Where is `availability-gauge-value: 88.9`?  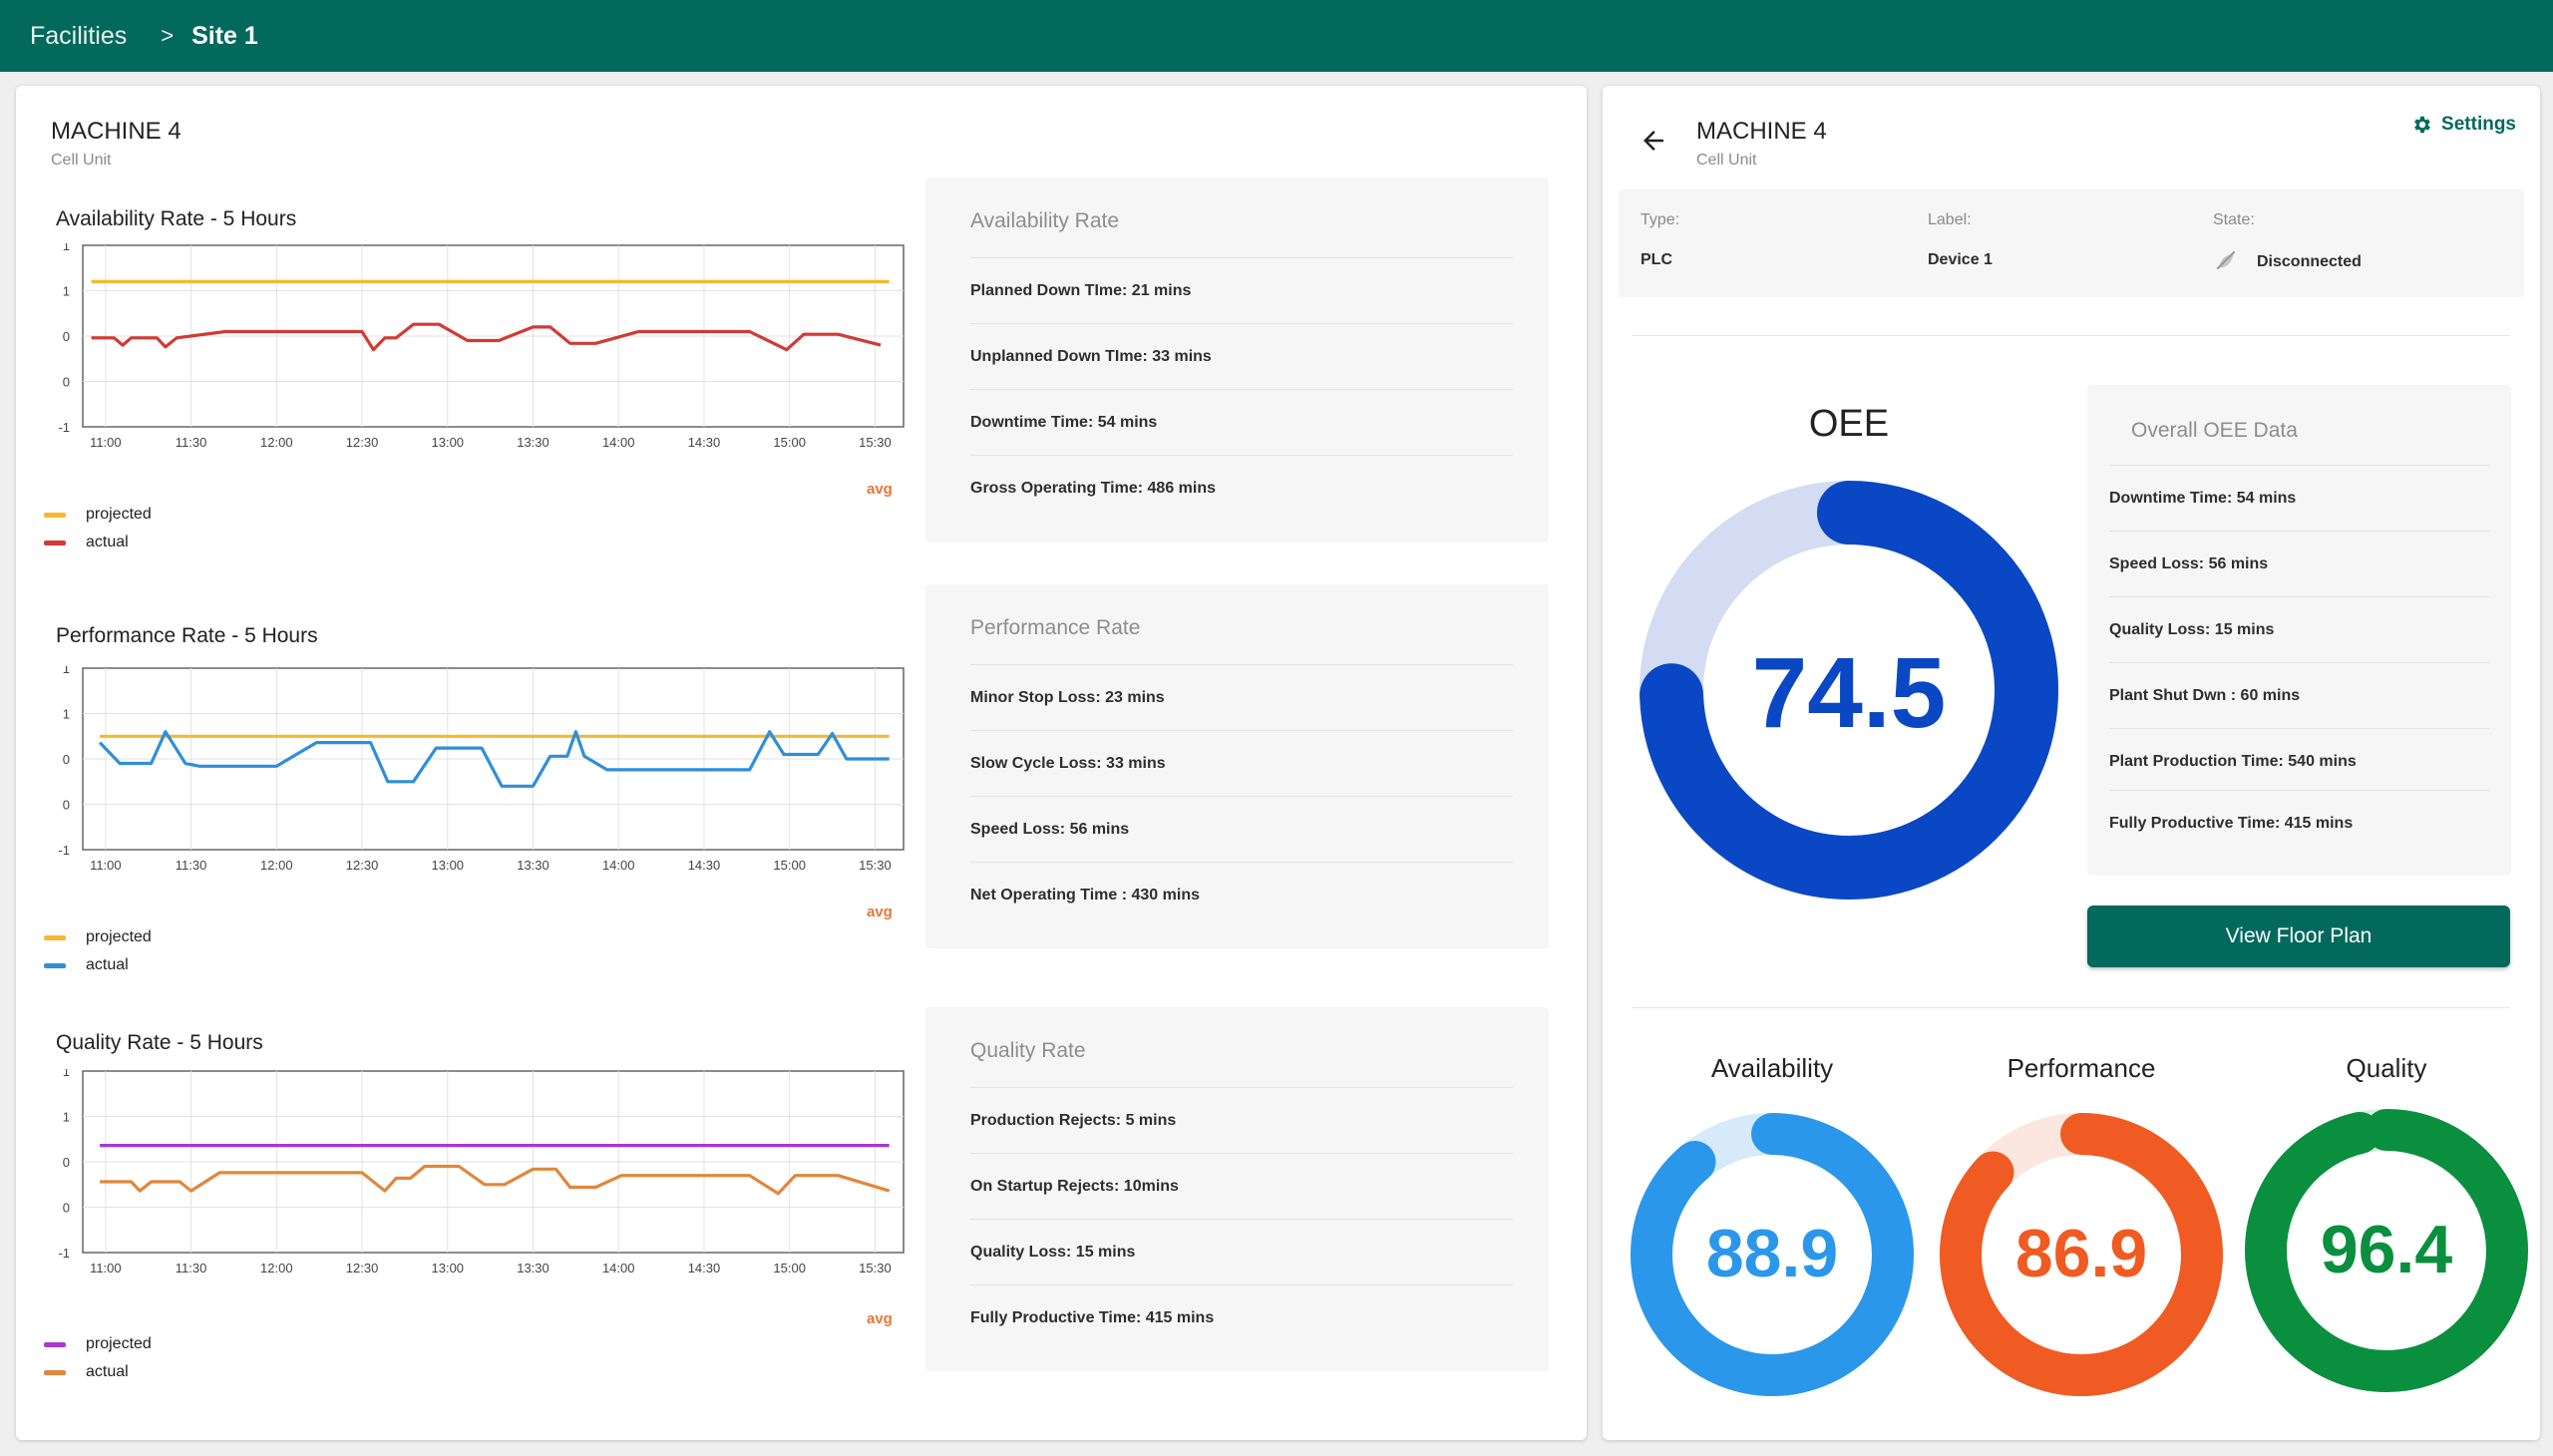
availability-gauge-value: 88.9 is located at coordinates (1772, 1253).